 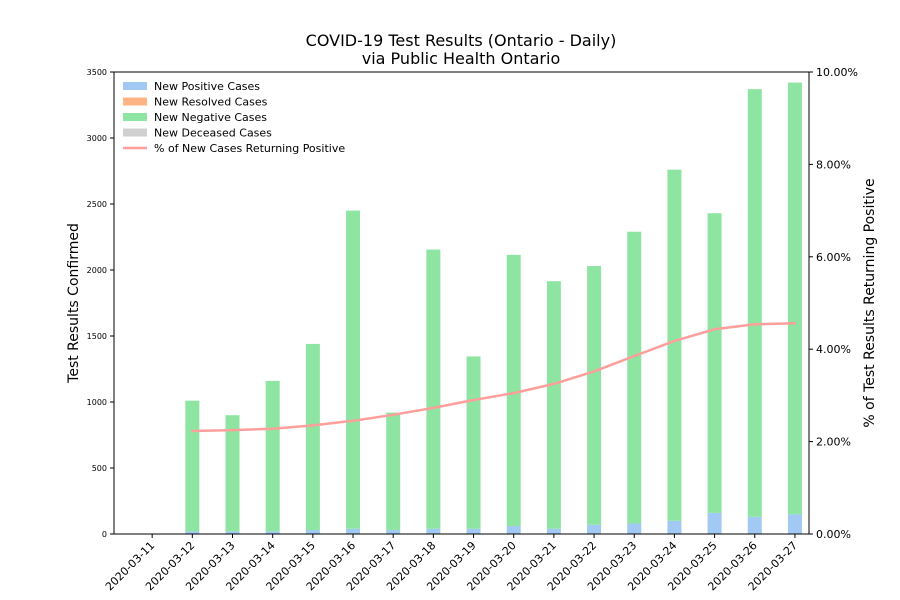 What do you see at coordinates (837, 72) in the screenshot?
I see `y2-tick-label: 10.00%` at bounding box center [837, 72].